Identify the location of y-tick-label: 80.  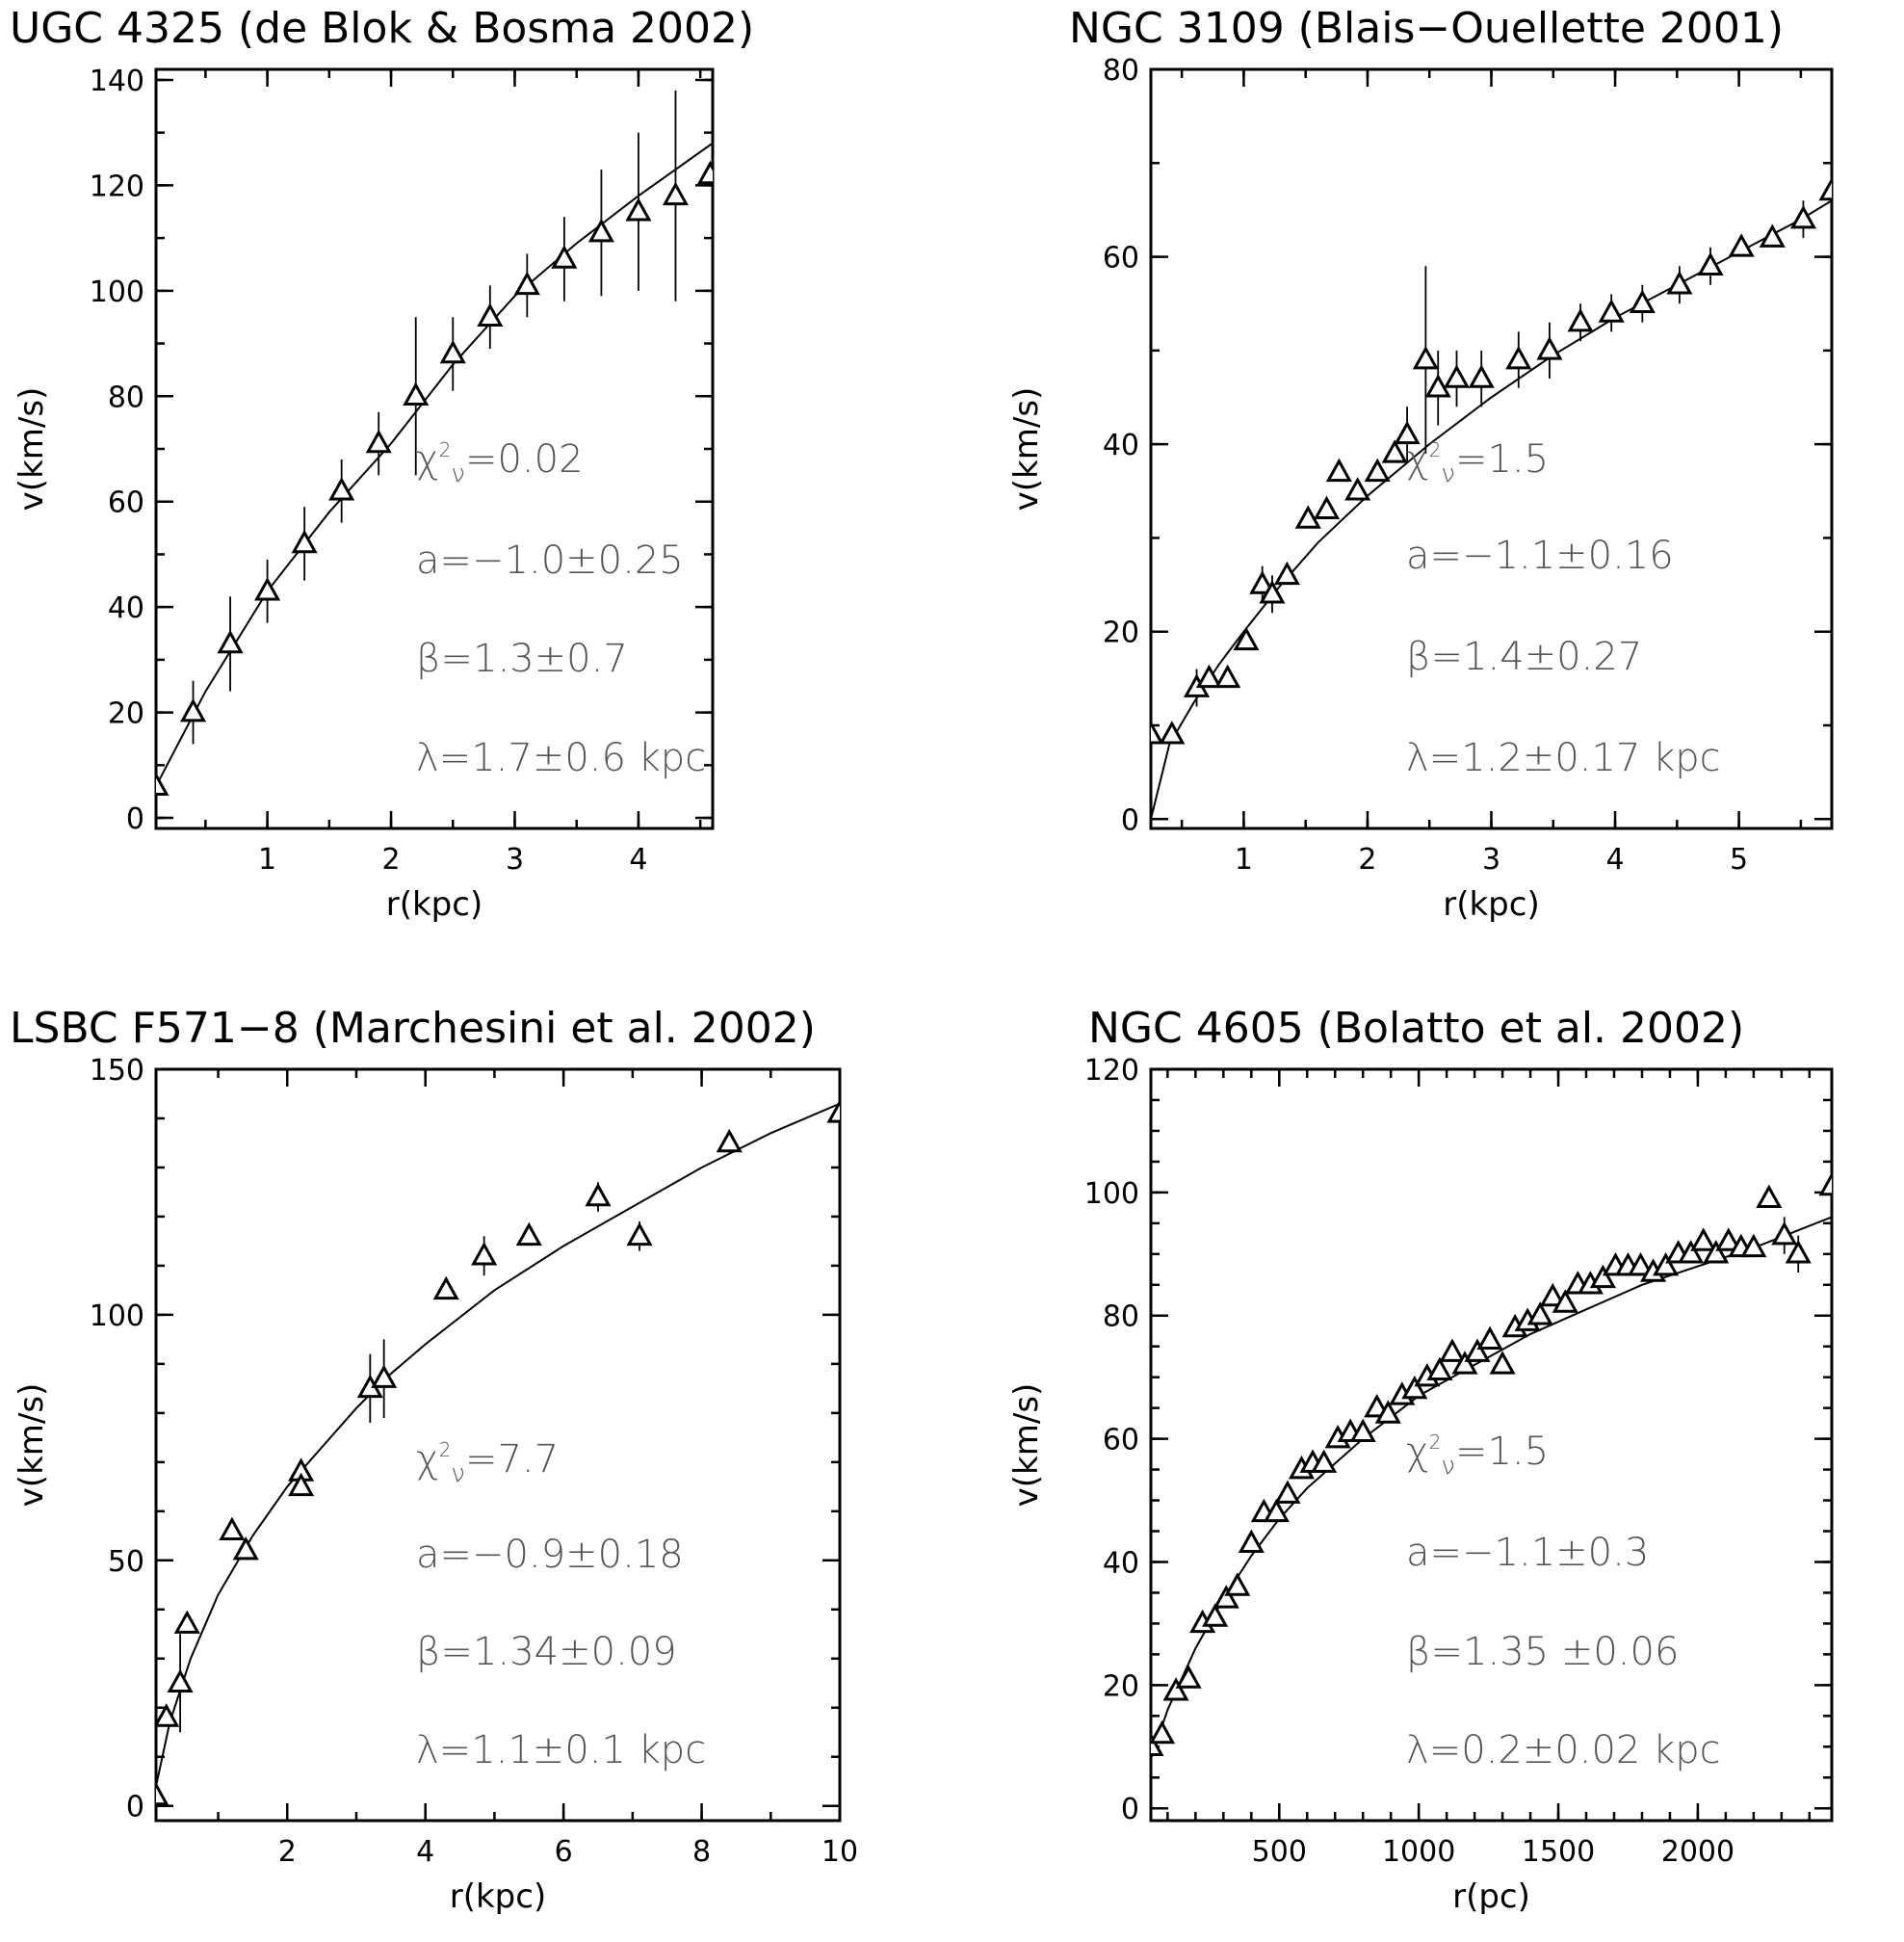
(1121, 1317).